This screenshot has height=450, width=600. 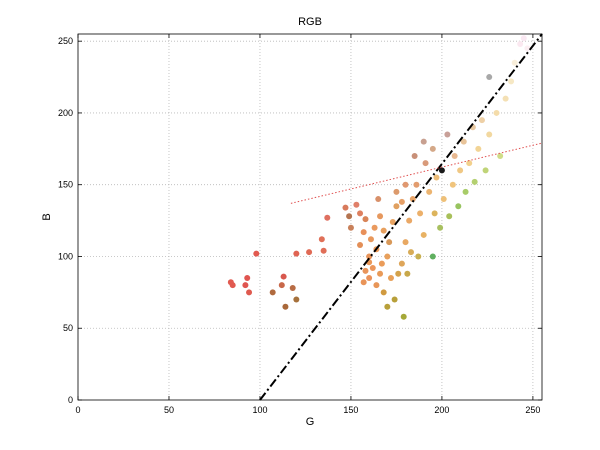 I want to click on y-axis-label: B, so click(x=47, y=216).